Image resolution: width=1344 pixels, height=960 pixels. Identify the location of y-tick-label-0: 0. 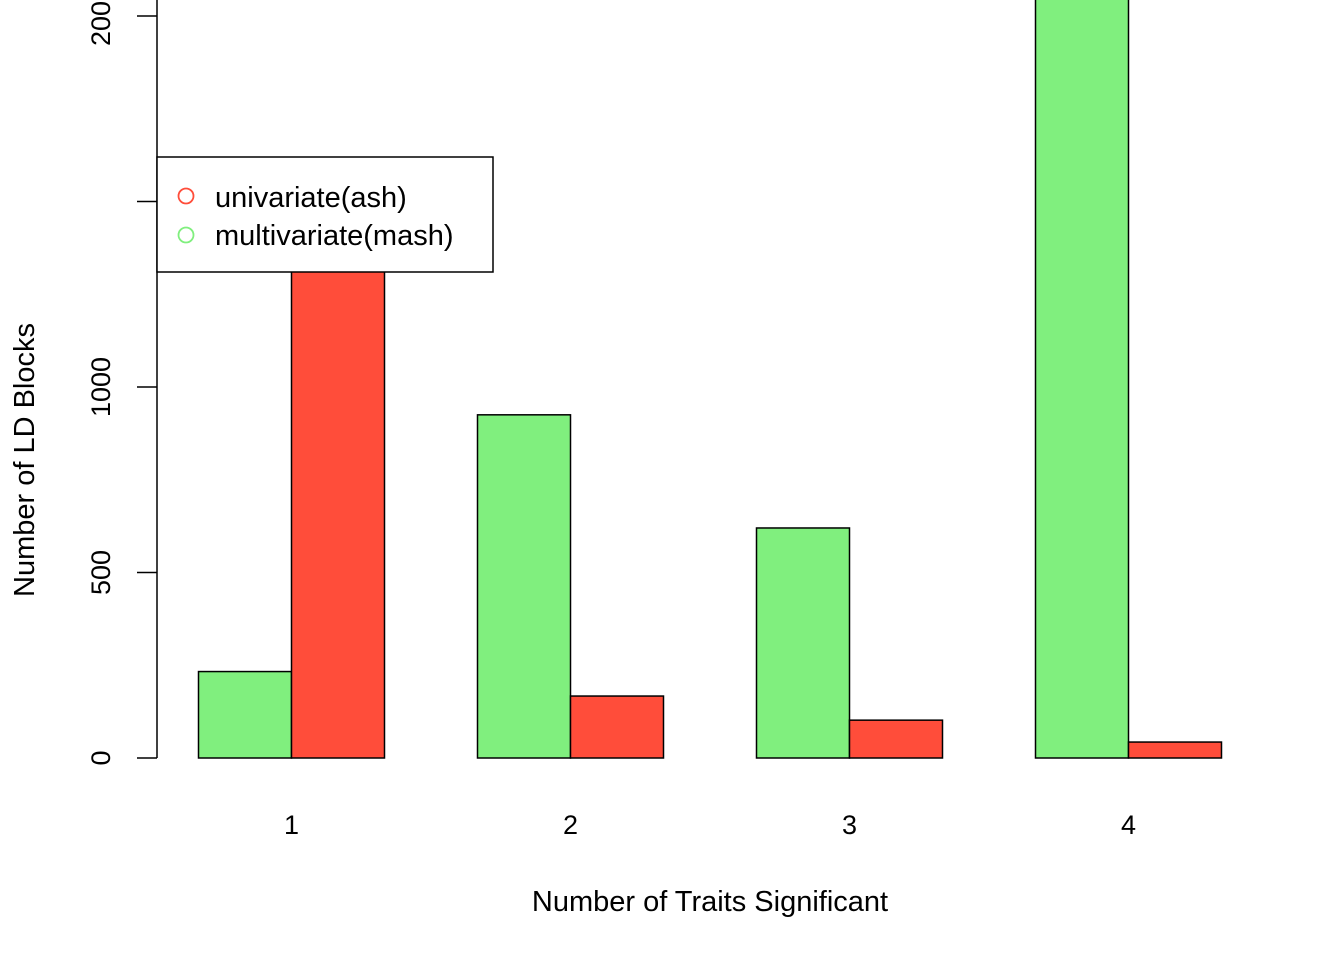
(101, 757).